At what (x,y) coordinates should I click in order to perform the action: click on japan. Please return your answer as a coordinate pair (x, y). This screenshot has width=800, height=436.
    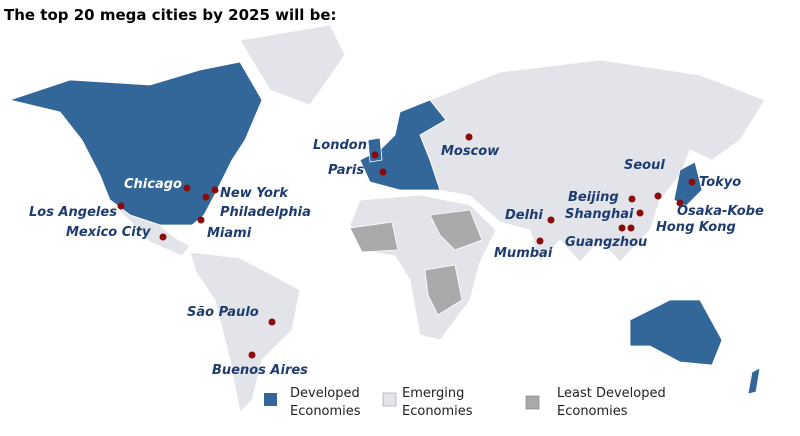
    Looking at the image, I should click on (688, 184).